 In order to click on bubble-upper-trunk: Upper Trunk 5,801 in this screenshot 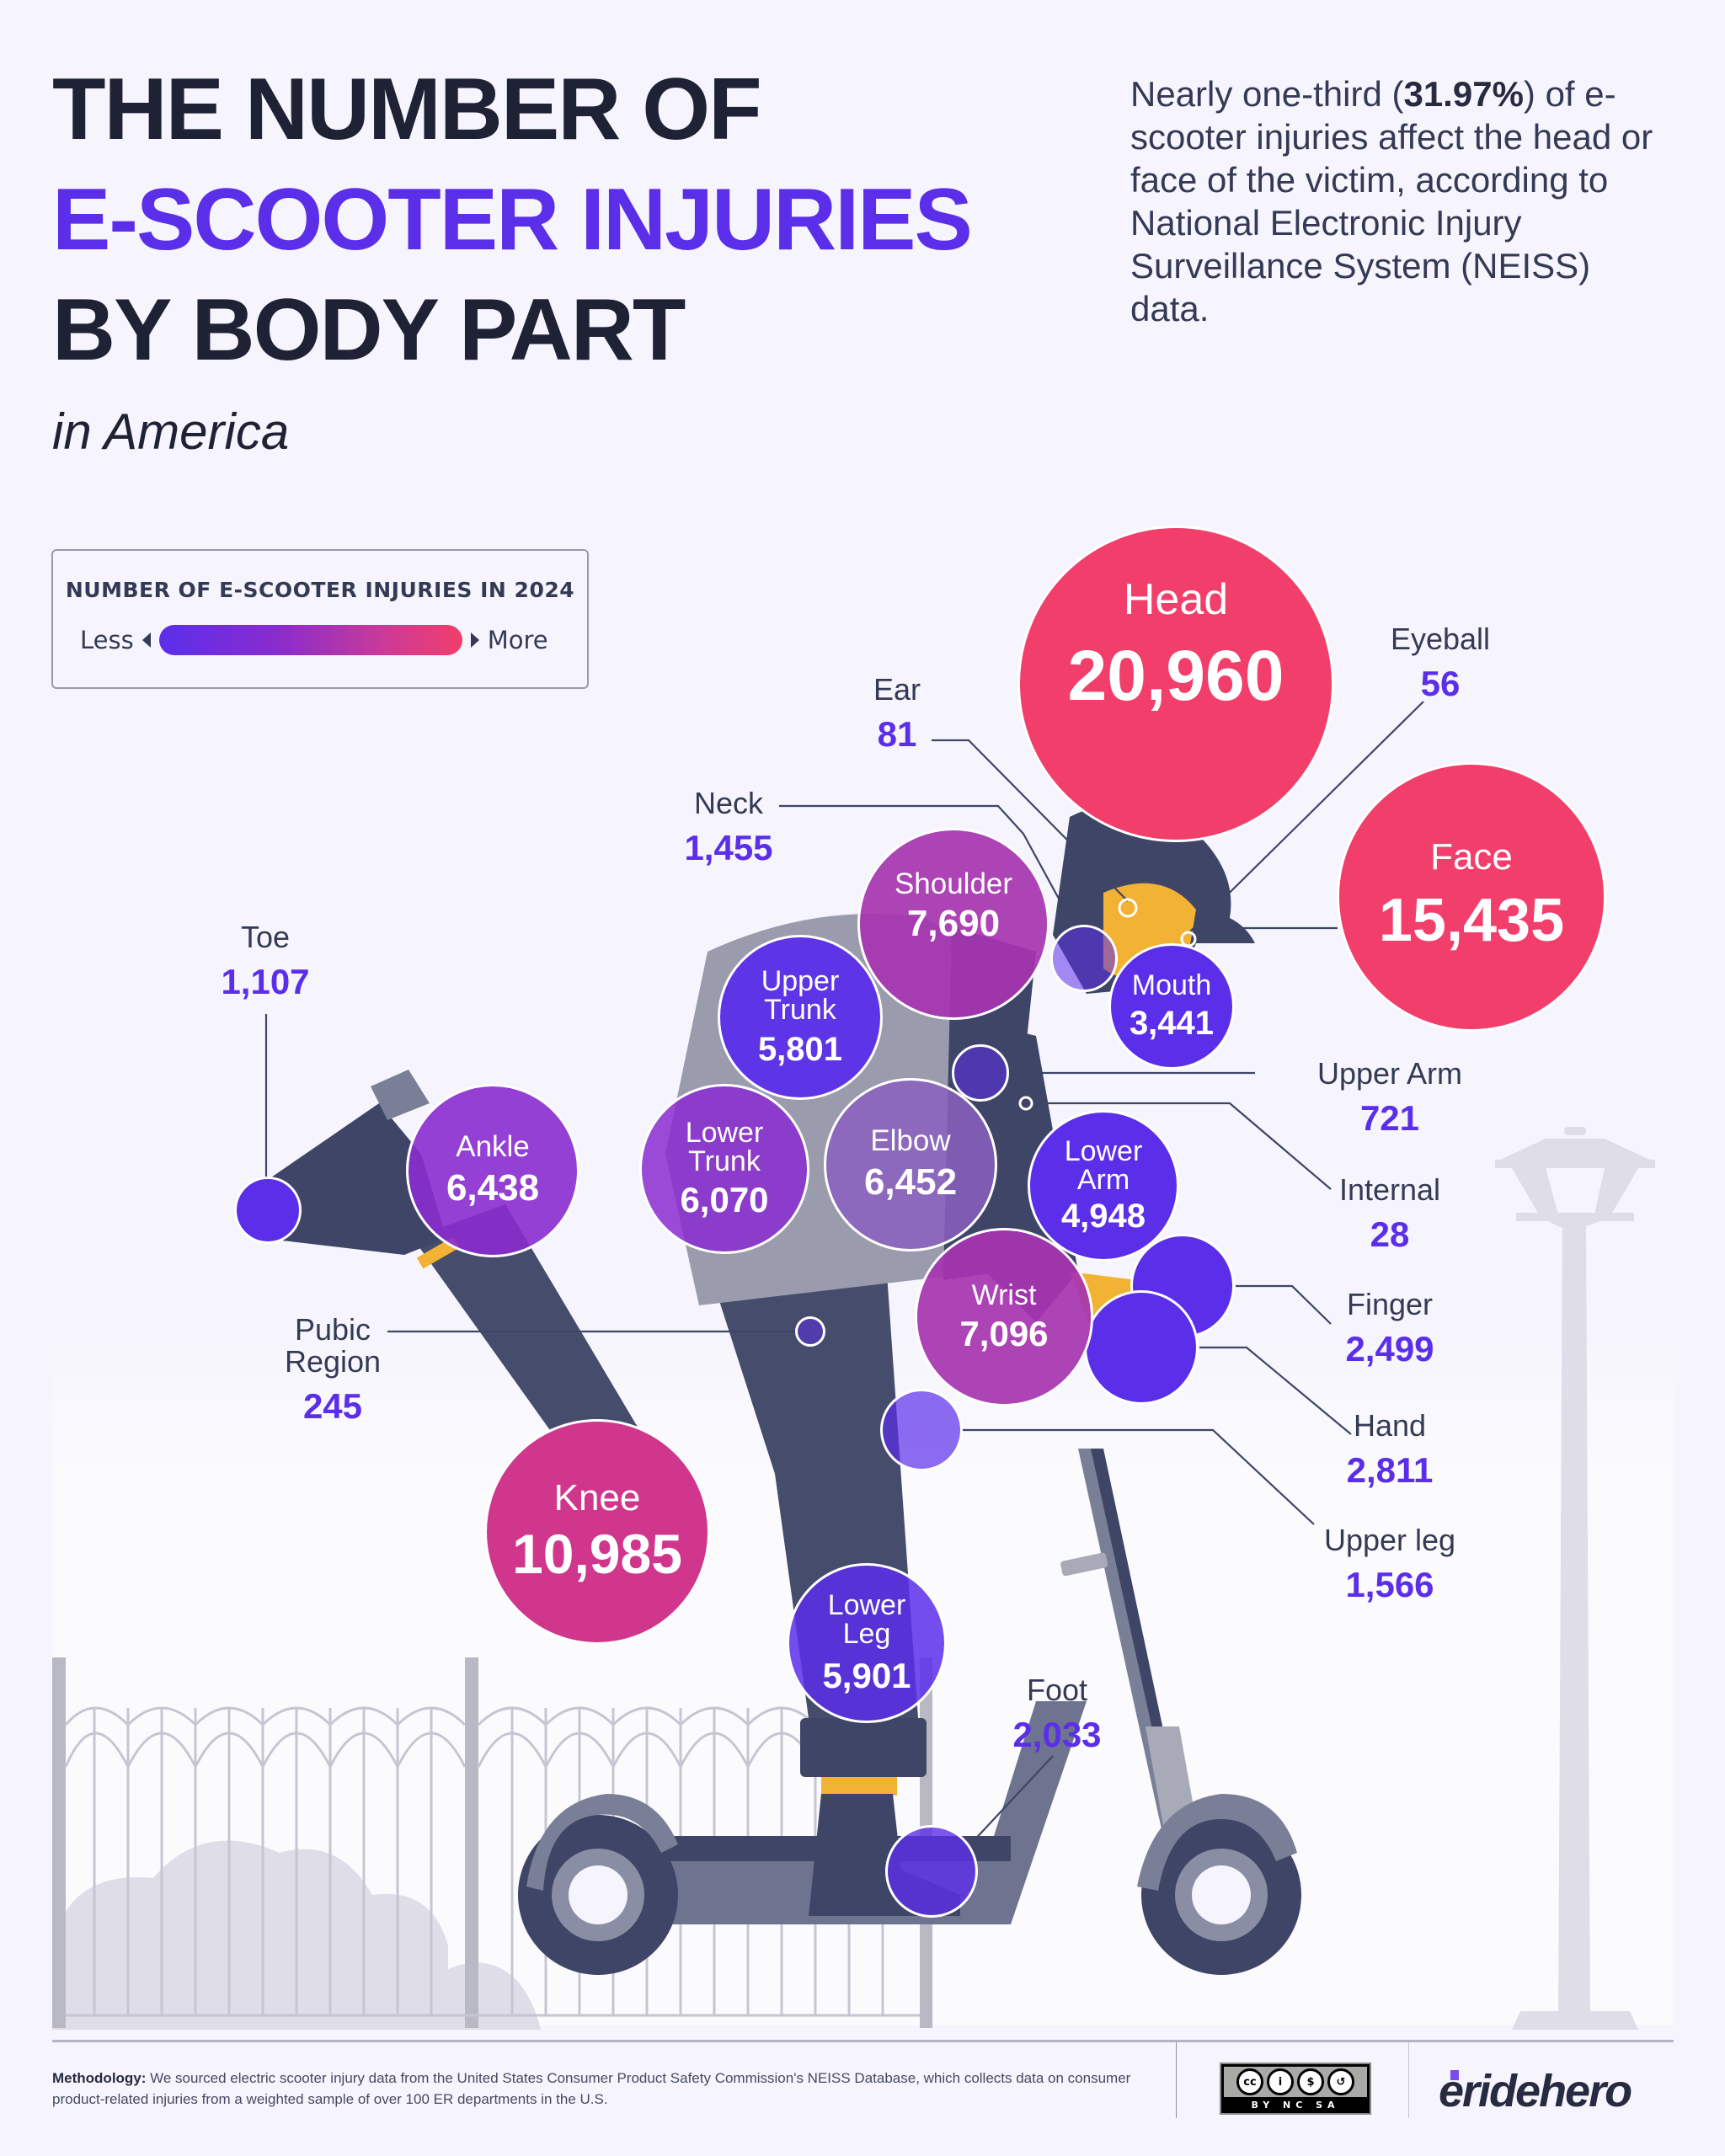, I will do `click(800, 1017)`.